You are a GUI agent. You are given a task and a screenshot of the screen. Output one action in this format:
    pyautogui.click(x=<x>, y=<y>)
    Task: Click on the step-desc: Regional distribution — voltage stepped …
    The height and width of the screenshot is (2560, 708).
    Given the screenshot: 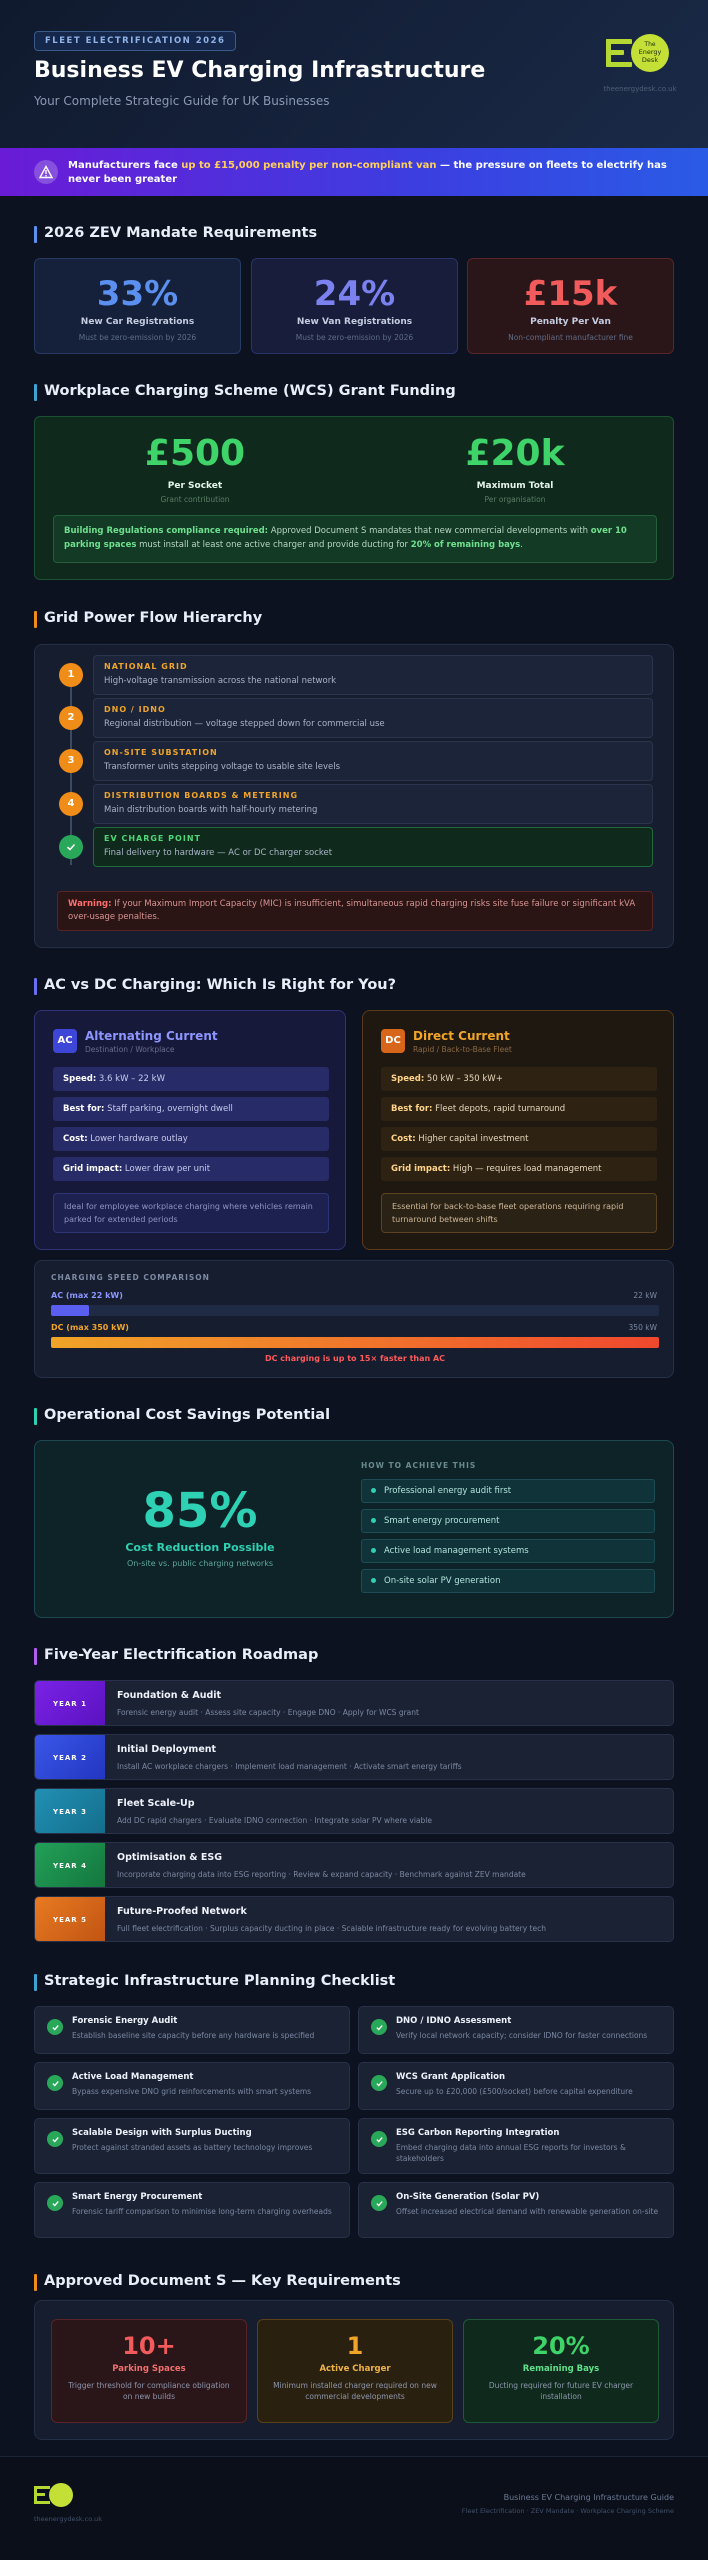 What is the action you would take?
    pyautogui.click(x=244, y=724)
    